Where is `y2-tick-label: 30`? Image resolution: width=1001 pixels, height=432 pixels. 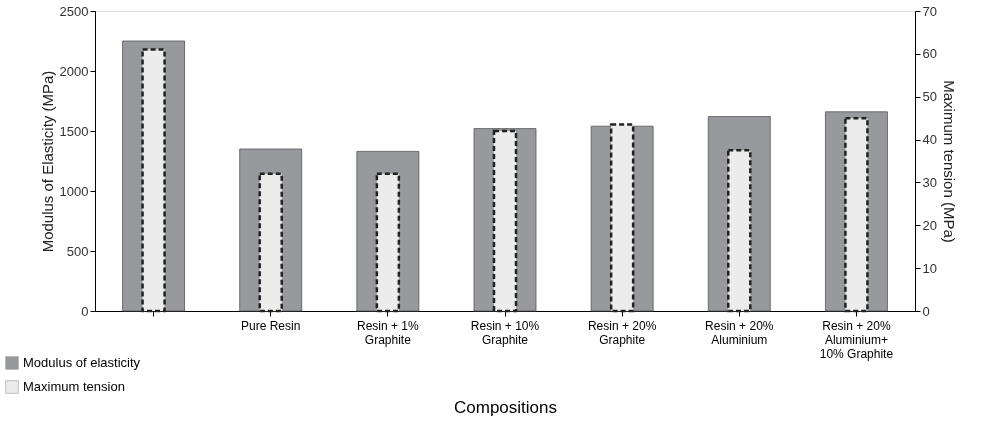 y2-tick-label: 30 is located at coordinates (929, 182).